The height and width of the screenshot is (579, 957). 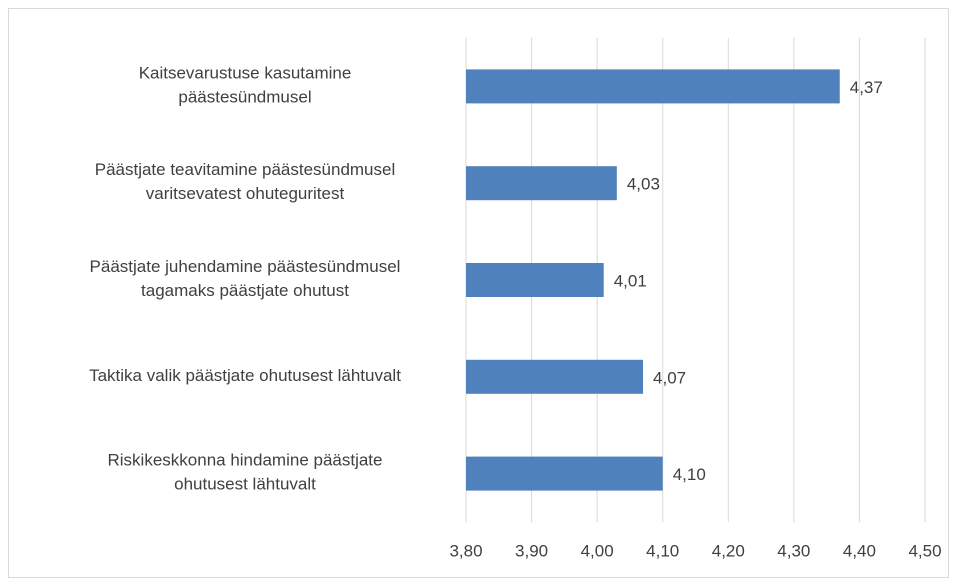 I want to click on value-label: 4,37, so click(x=866, y=87).